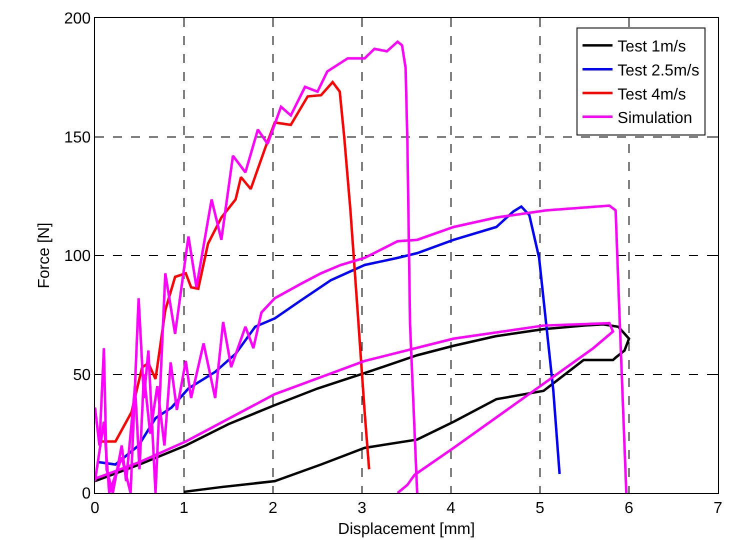  What do you see at coordinates (718, 509) in the screenshot?
I see `x-tick-label: 7` at bounding box center [718, 509].